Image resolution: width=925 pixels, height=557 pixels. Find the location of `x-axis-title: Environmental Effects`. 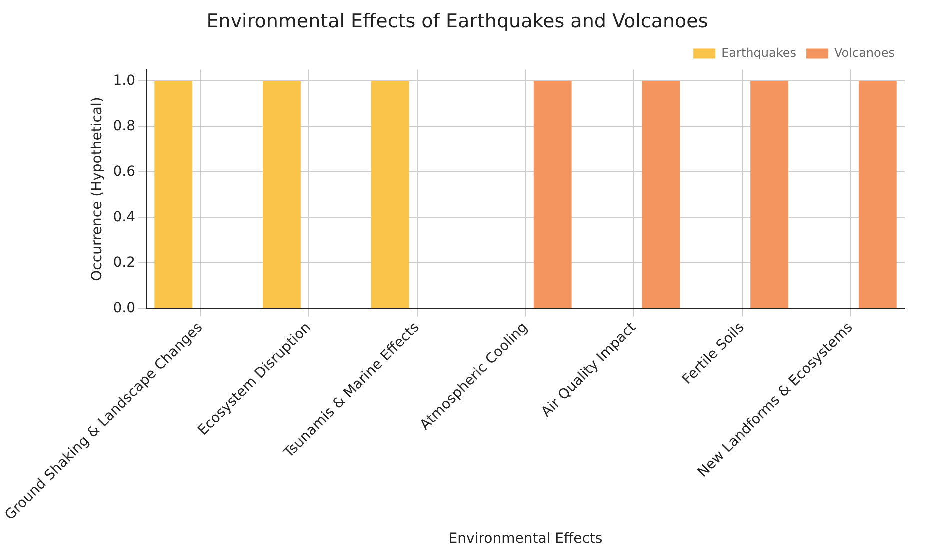

x-axis-title: Environmental Effects is located at coordinates (525, 539).